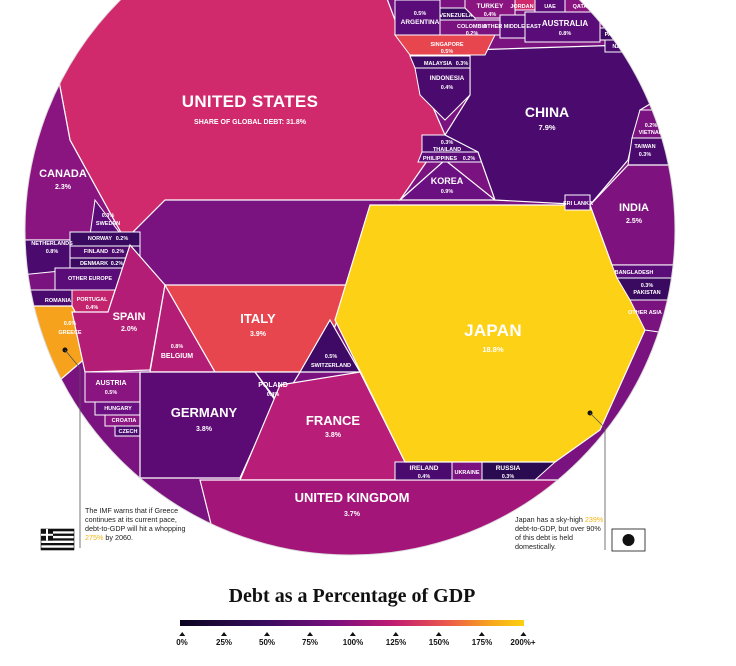  Describe the element at coordinates (447, 192) in the screenshot. I see `value-korea: 0.9%` at that location.